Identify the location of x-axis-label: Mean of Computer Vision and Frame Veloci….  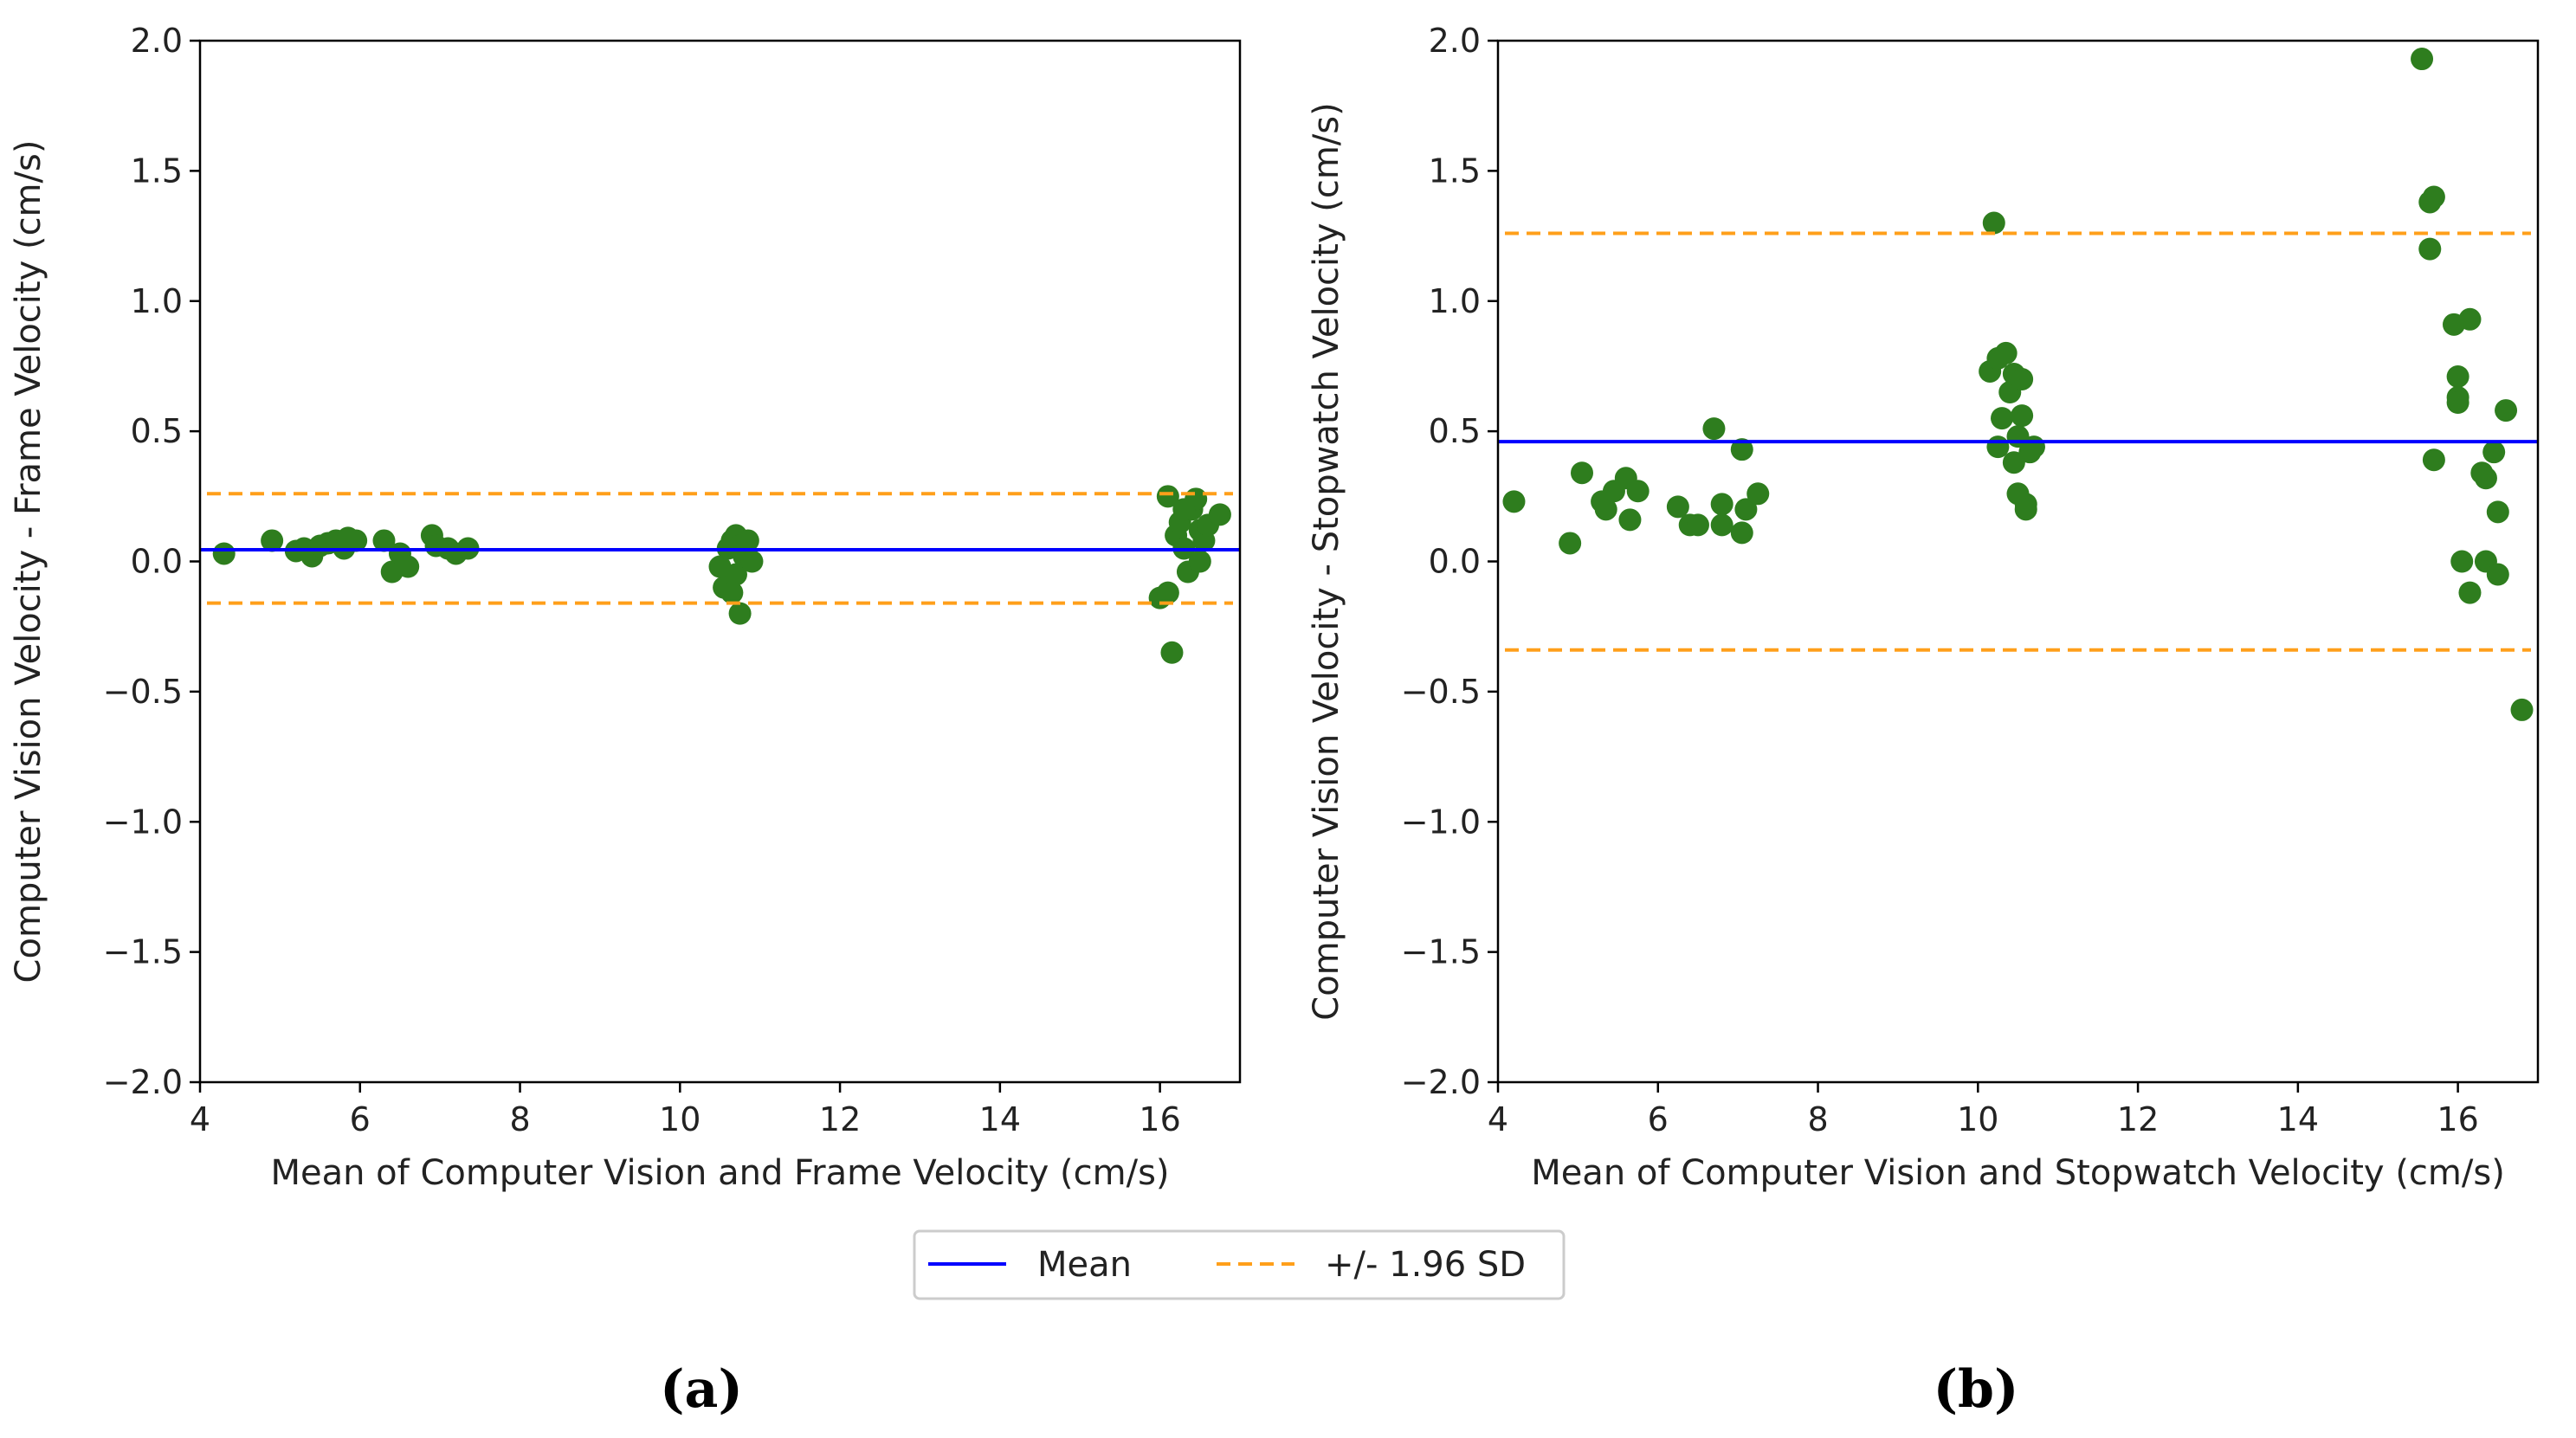
(719, 1173).